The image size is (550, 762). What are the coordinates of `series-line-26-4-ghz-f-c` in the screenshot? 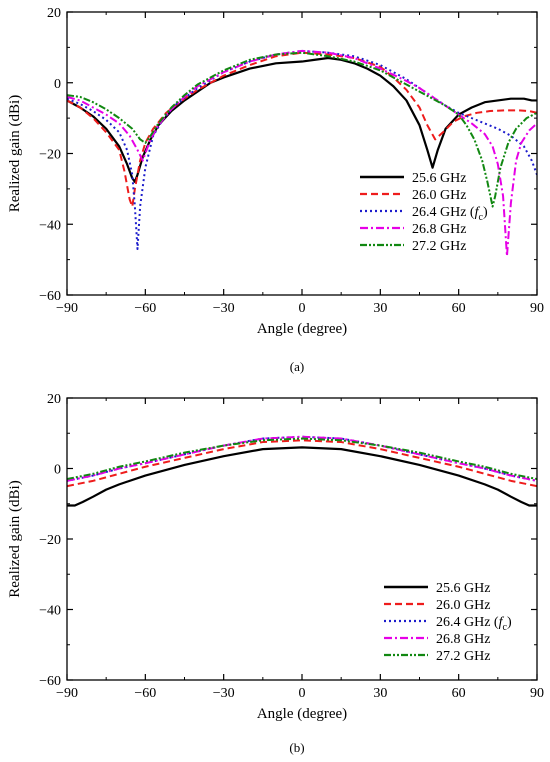 It's located at (302, 458).